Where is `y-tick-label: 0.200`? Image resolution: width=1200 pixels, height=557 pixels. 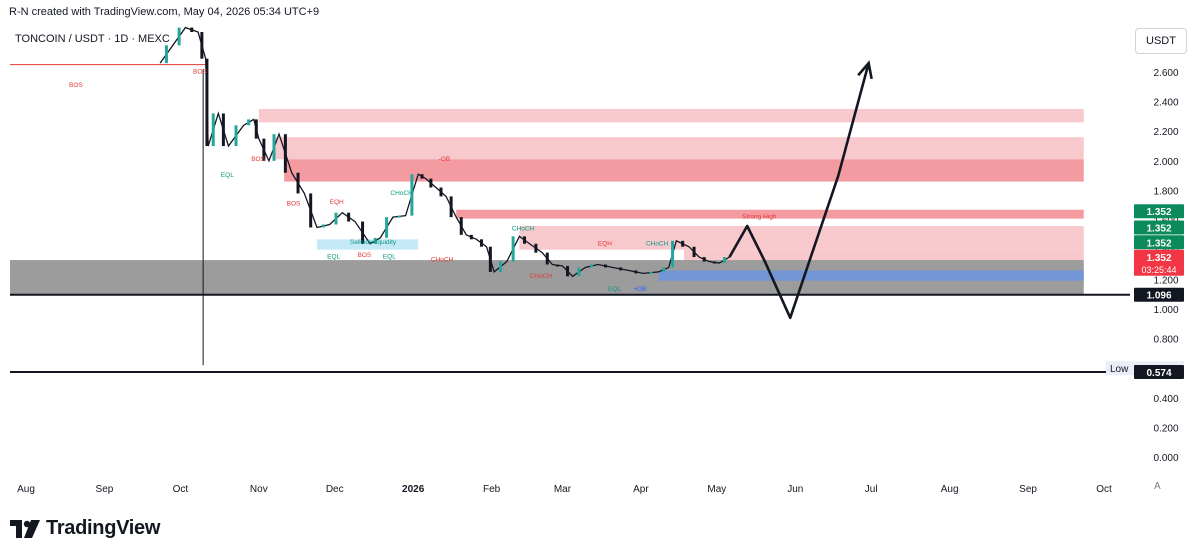
y-tick-label: 0.200 is located at coordinates (1165, 428).